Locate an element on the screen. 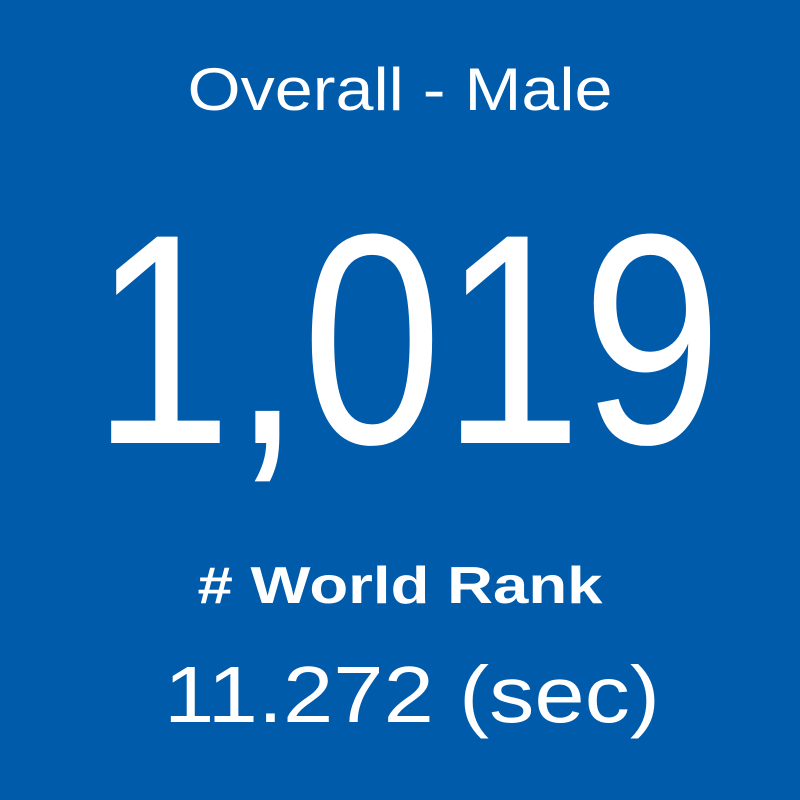  tile-title: Overall - Male is located at coordinates (400, 89).